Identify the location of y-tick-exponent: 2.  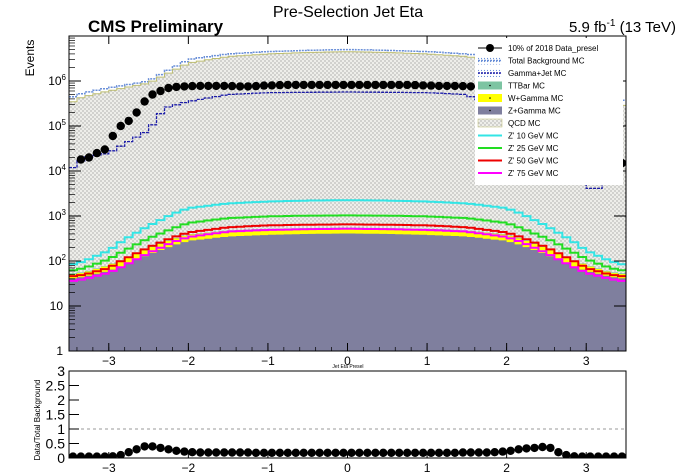
(64, 257).